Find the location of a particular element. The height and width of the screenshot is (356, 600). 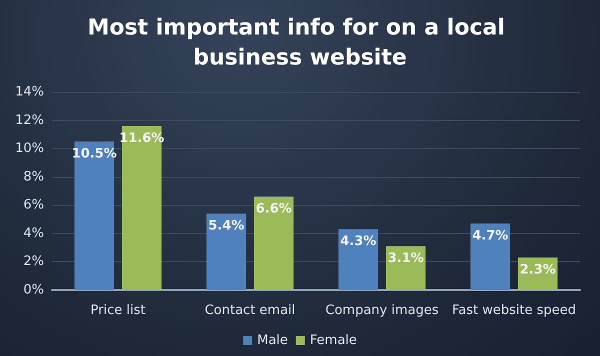

data-label: 6.6% is located at coordinates (274, 209).